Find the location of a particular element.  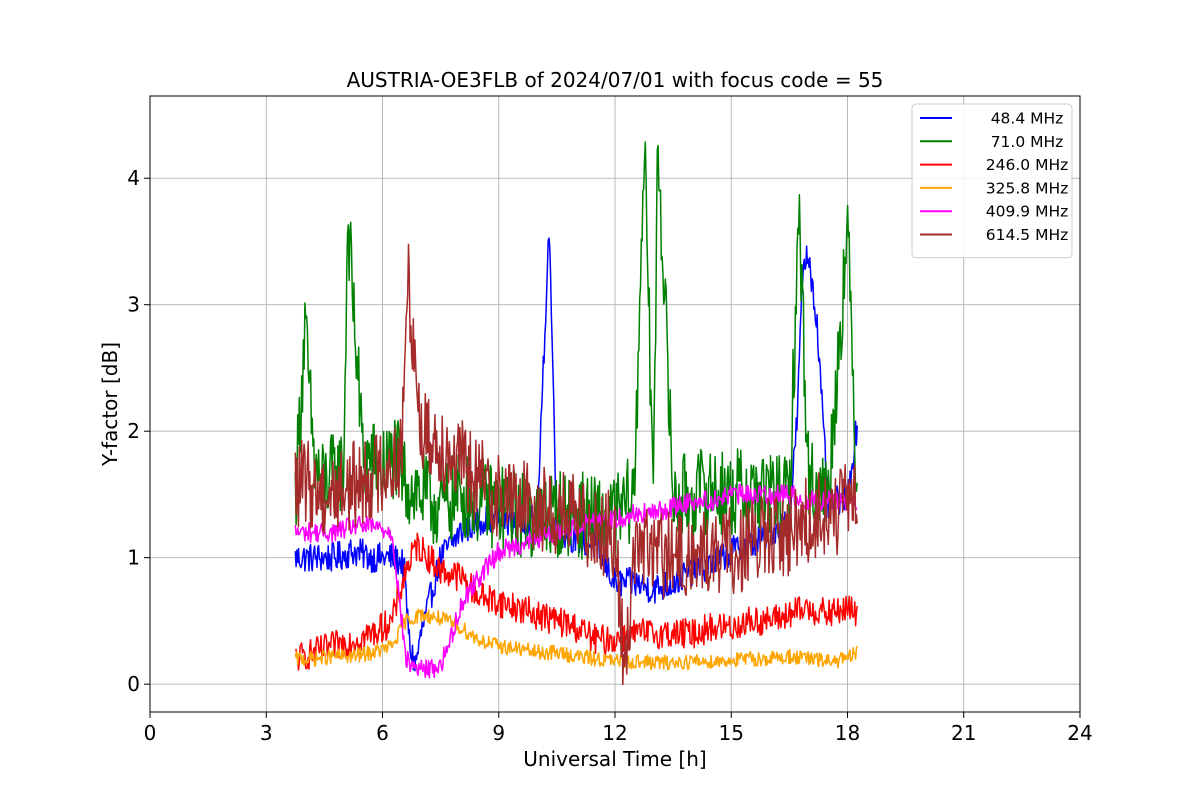

y-axis-label: Y-factor [dB] is located at coordinates (110, 404).